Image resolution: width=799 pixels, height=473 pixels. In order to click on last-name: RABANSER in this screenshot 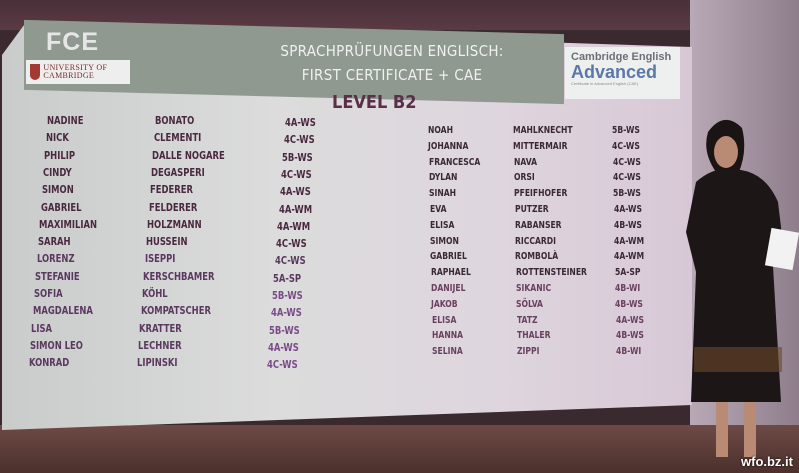, I will do `click(538, 225)`.